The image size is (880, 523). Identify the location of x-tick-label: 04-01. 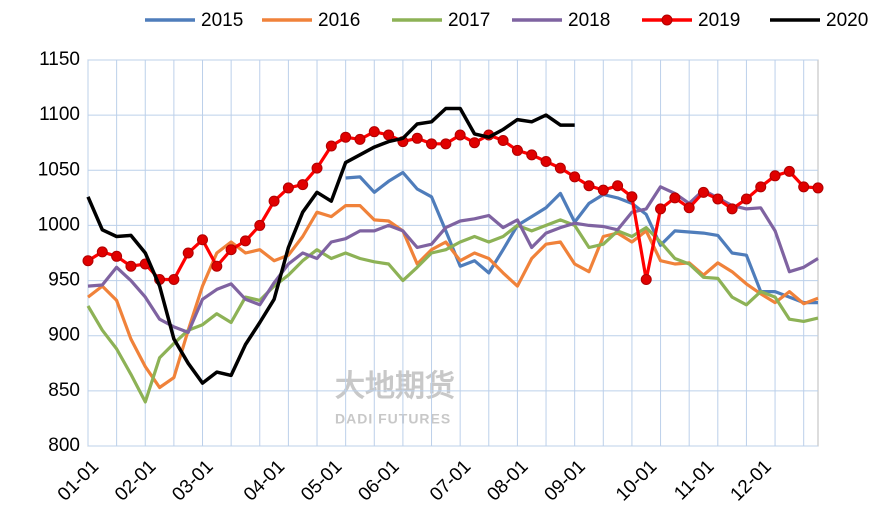
(264, 480).